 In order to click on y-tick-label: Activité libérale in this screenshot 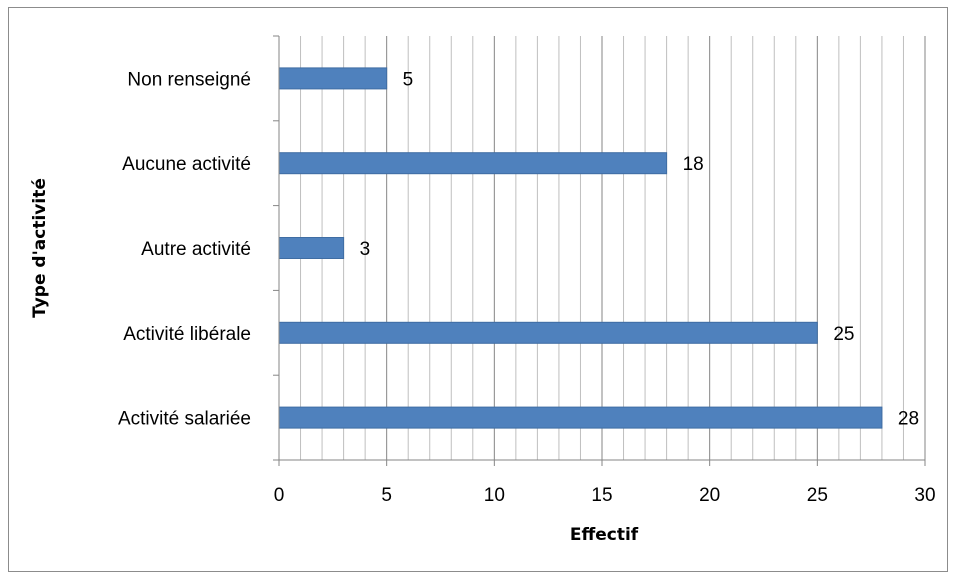, I will do `click(187, 334)`.